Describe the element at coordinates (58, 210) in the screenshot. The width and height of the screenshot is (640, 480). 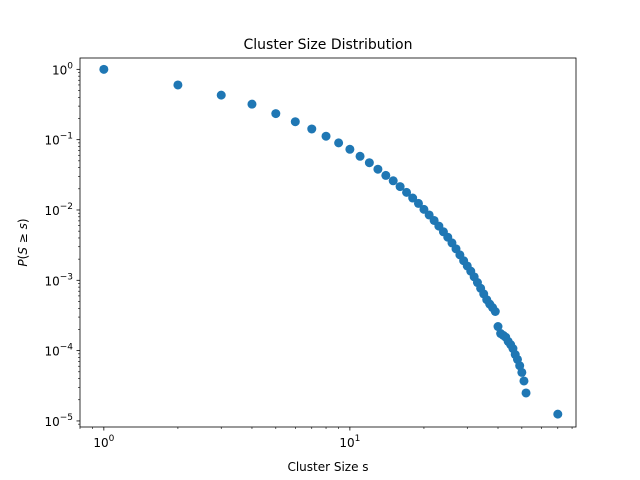
I see `y-tick-label: 10⁻²` at that location.